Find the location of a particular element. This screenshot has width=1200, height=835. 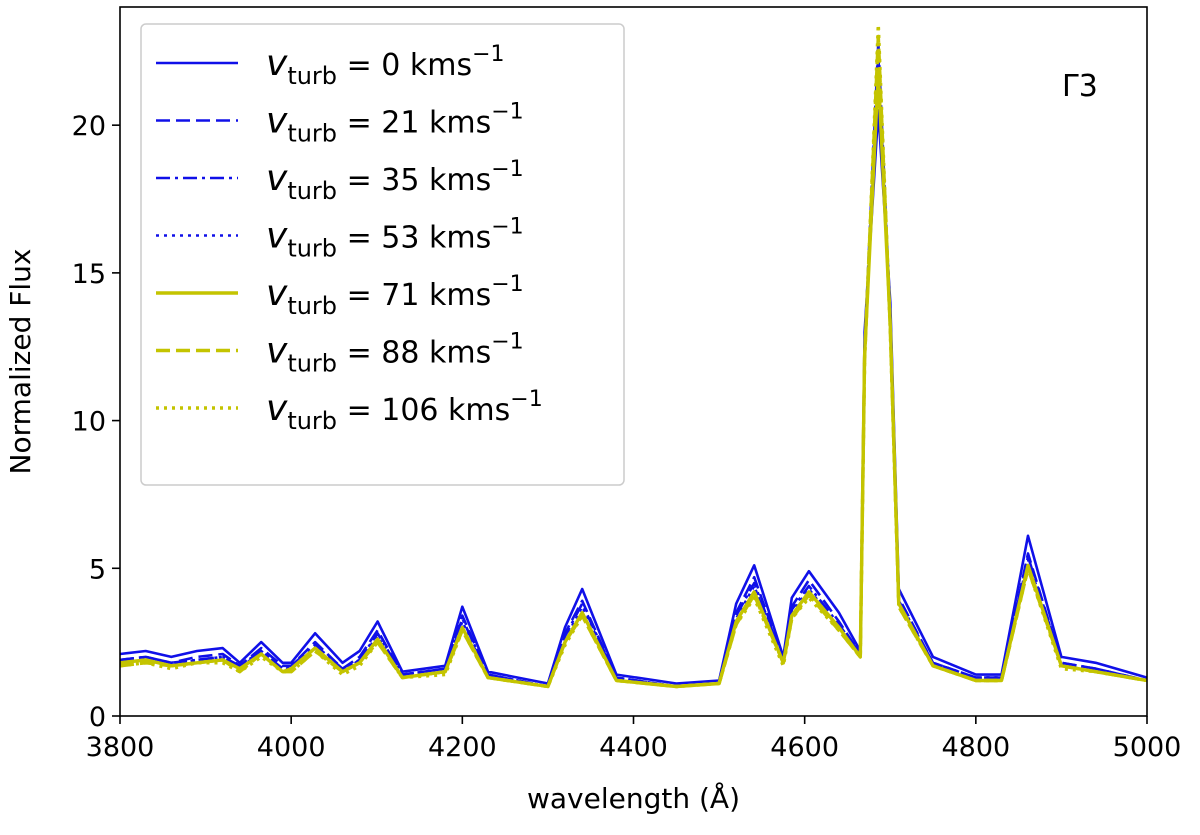

x-axis: 3800 4000 4200 4400 4600 4800 5000 is located at coordinates (634, 739).